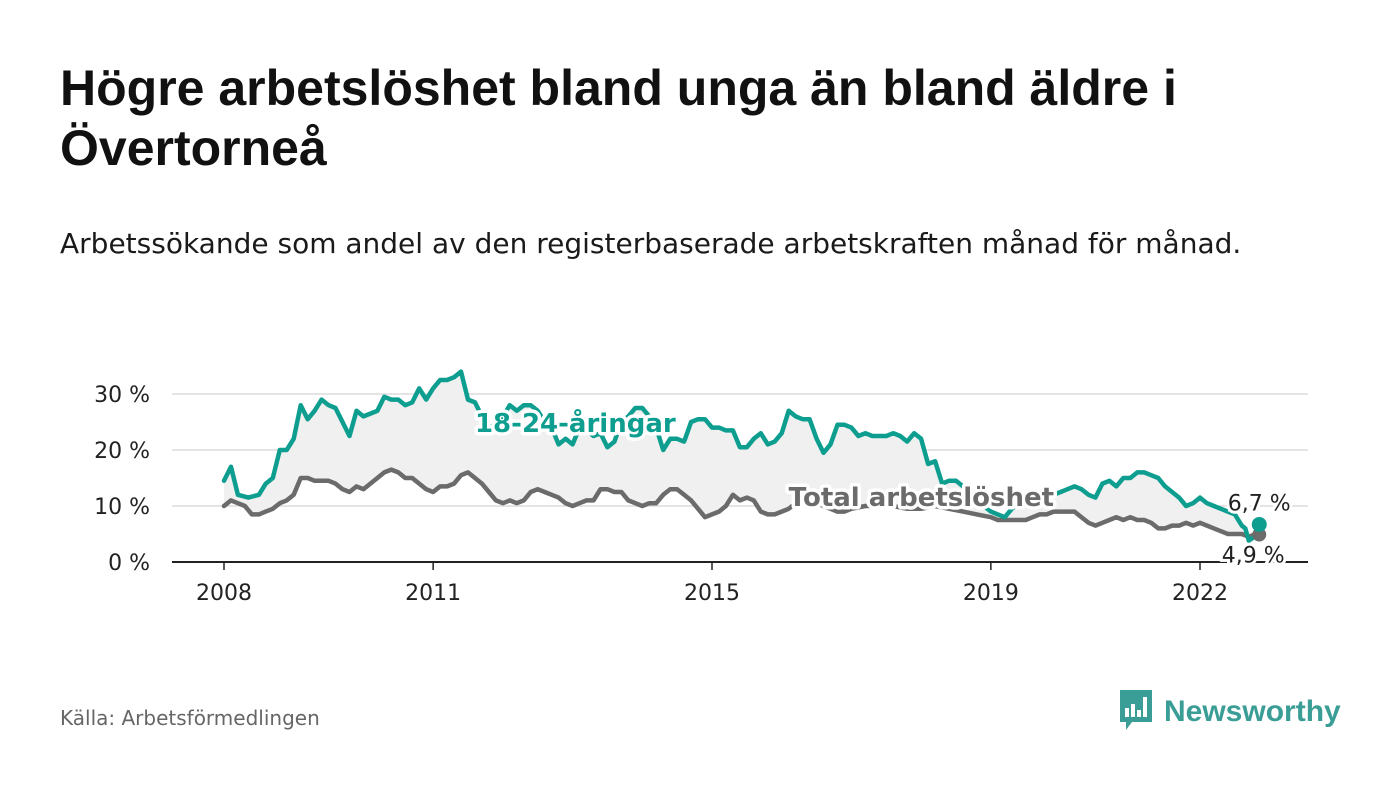  I want to click on newsworthy-logo: Newsworthy, so click(1229, 712).